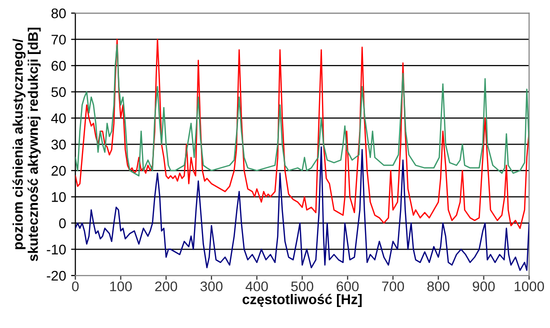  What do you see at coordinates (302, 286) in the screenshot?
I see `x-tick-label: 500` at bounding box center [302, 286].